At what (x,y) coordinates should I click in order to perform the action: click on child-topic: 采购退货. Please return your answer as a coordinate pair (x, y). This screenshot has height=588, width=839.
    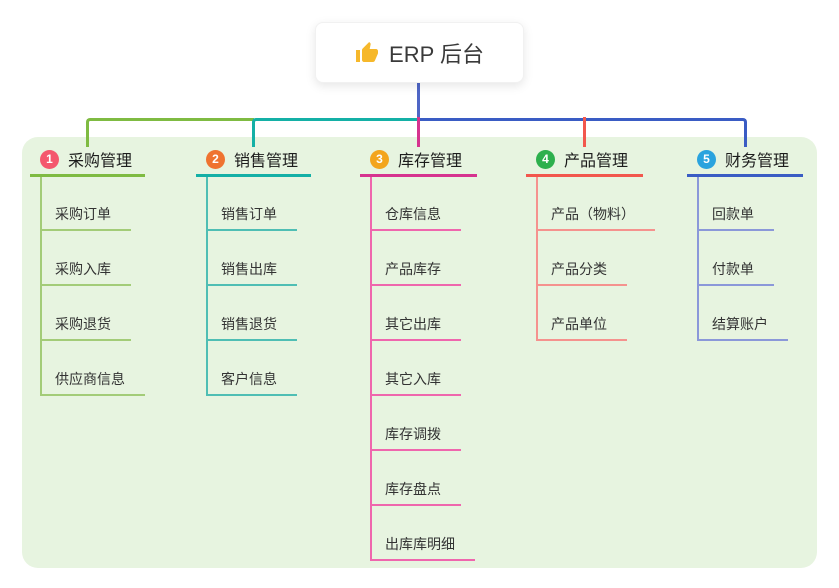
    Looking at the image, I should click on (85, 327).